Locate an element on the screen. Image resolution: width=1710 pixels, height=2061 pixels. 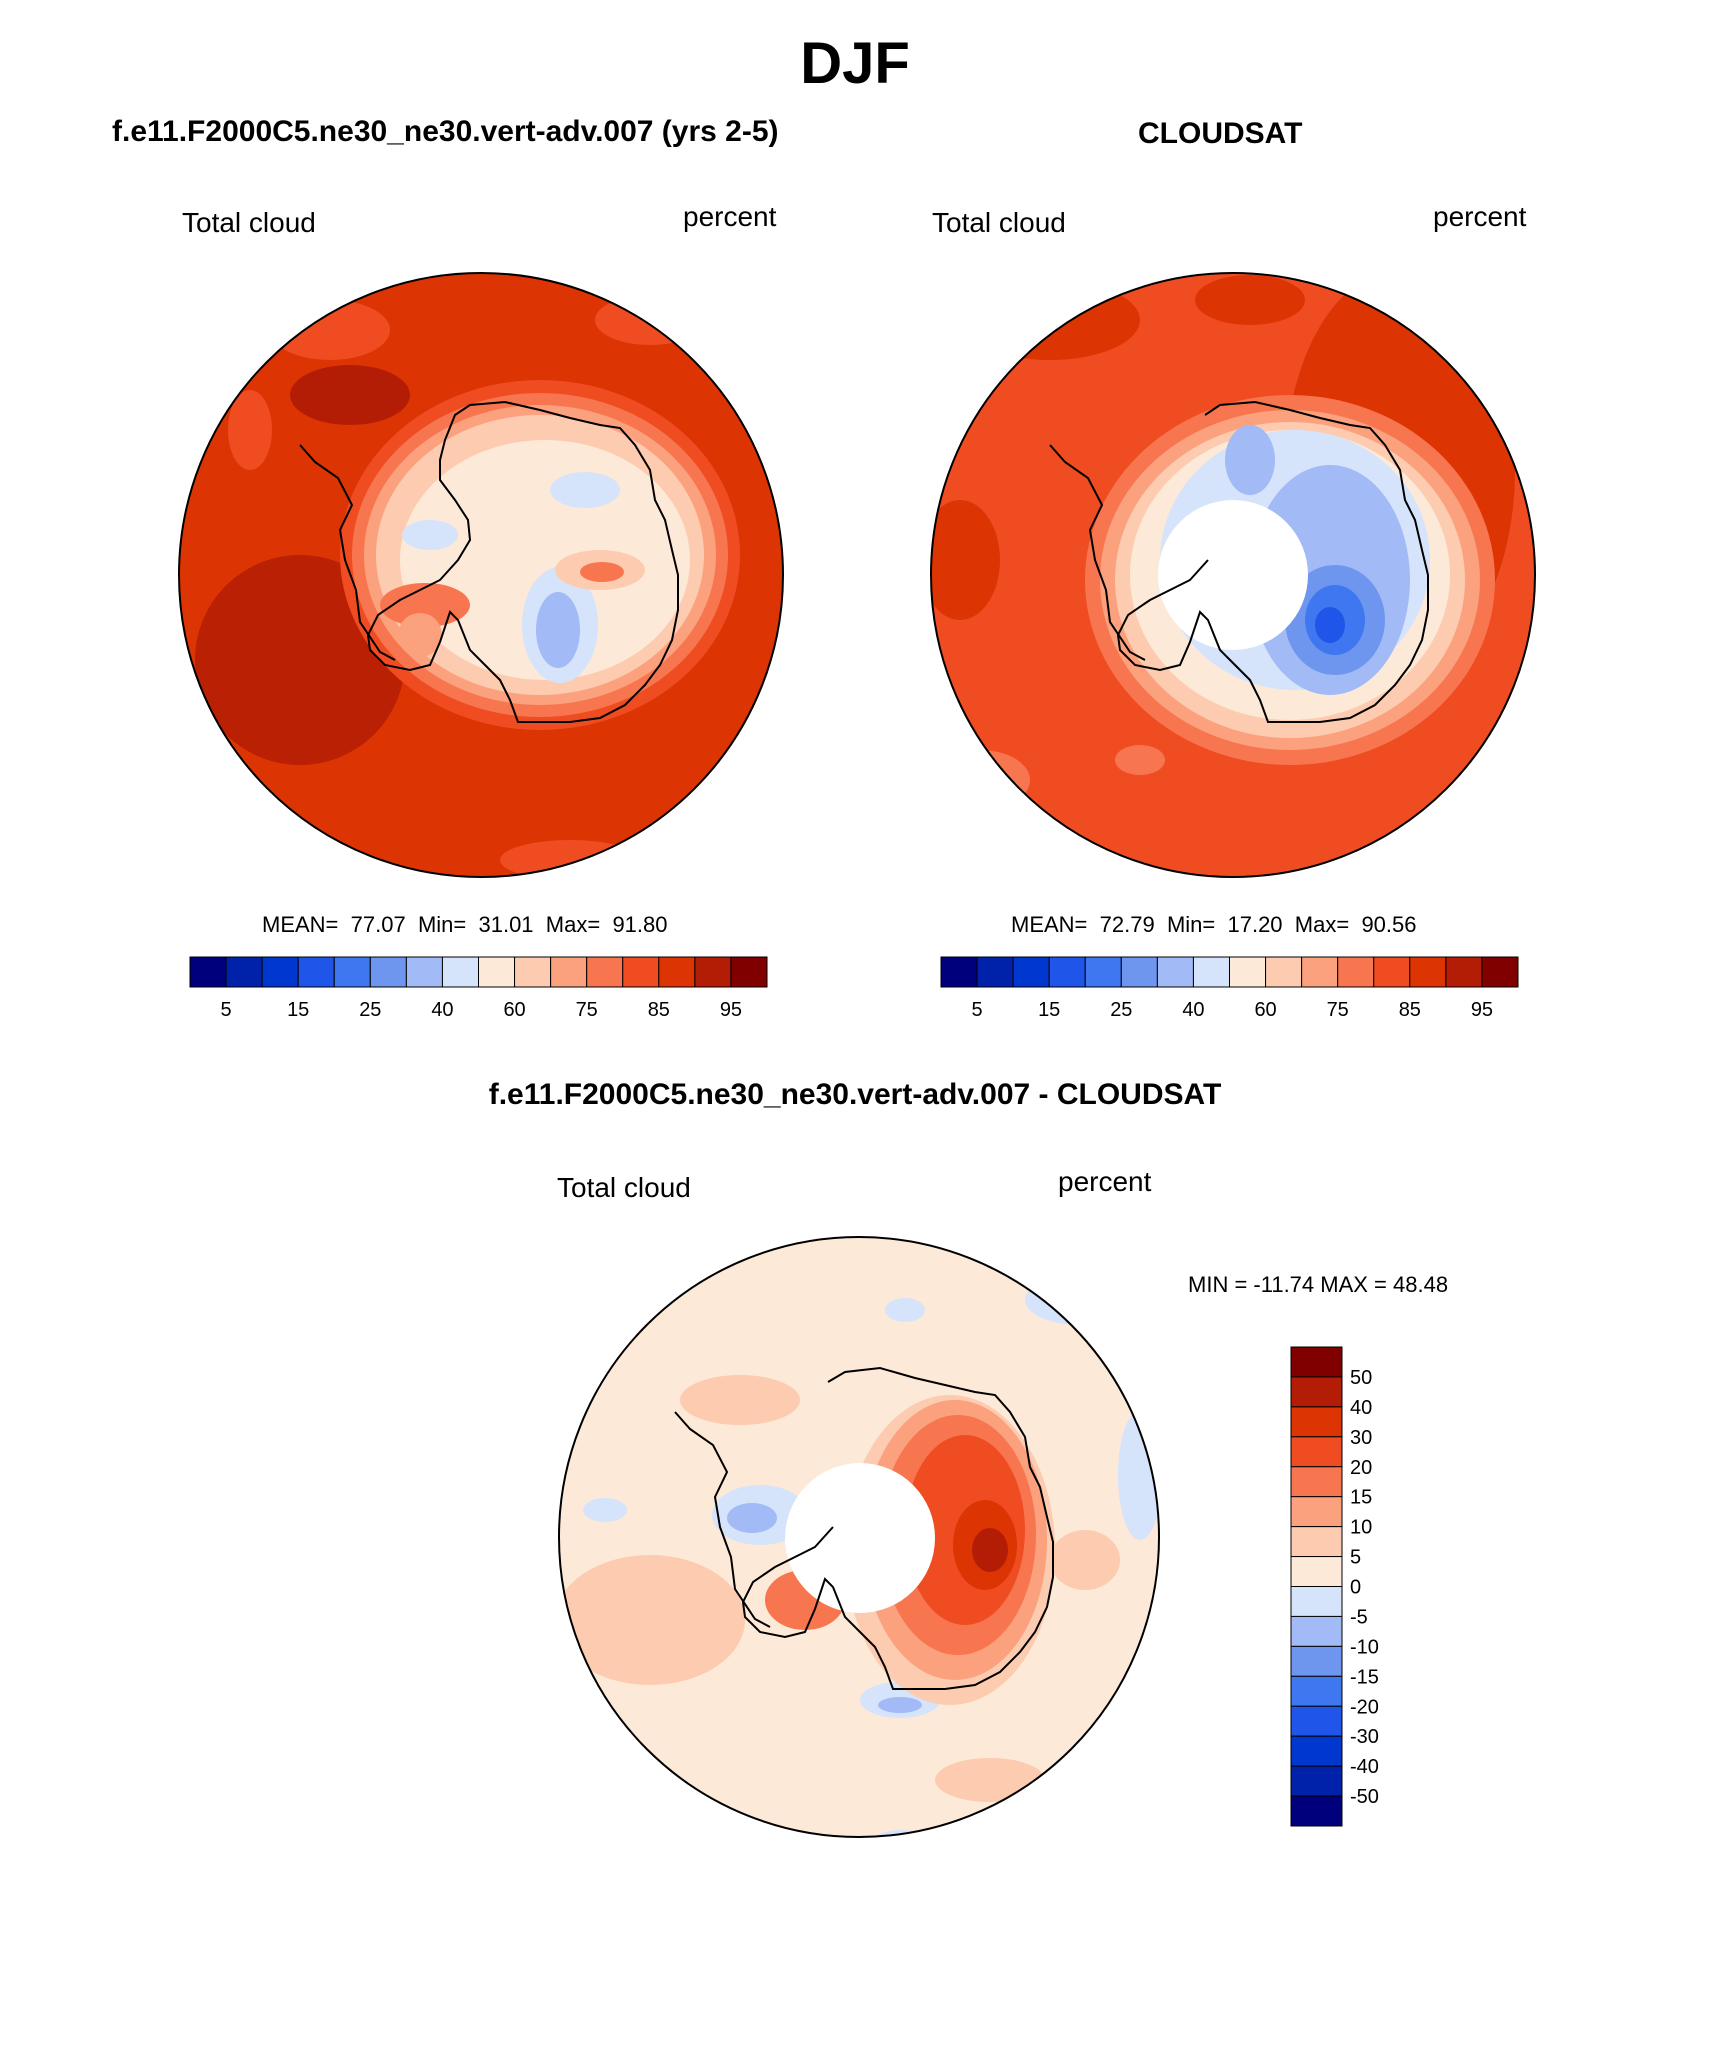
left-colorbar-tick-label: 40 is located at coordinates (442, 1010).